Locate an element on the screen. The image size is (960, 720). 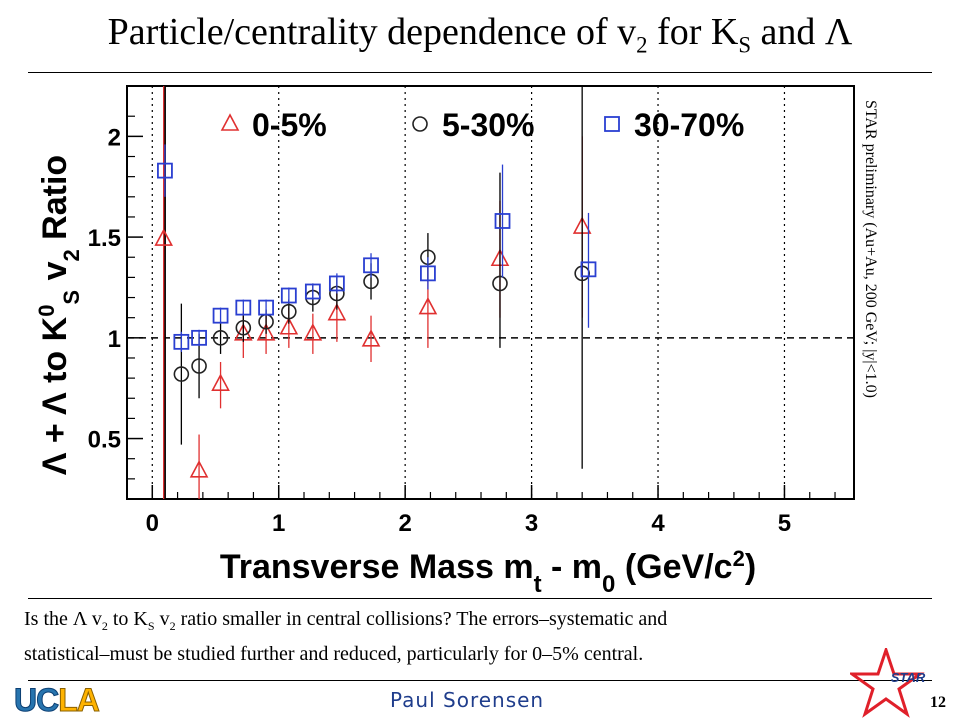
y-tick-label: 1.5 is located at coordinates (104, 238).